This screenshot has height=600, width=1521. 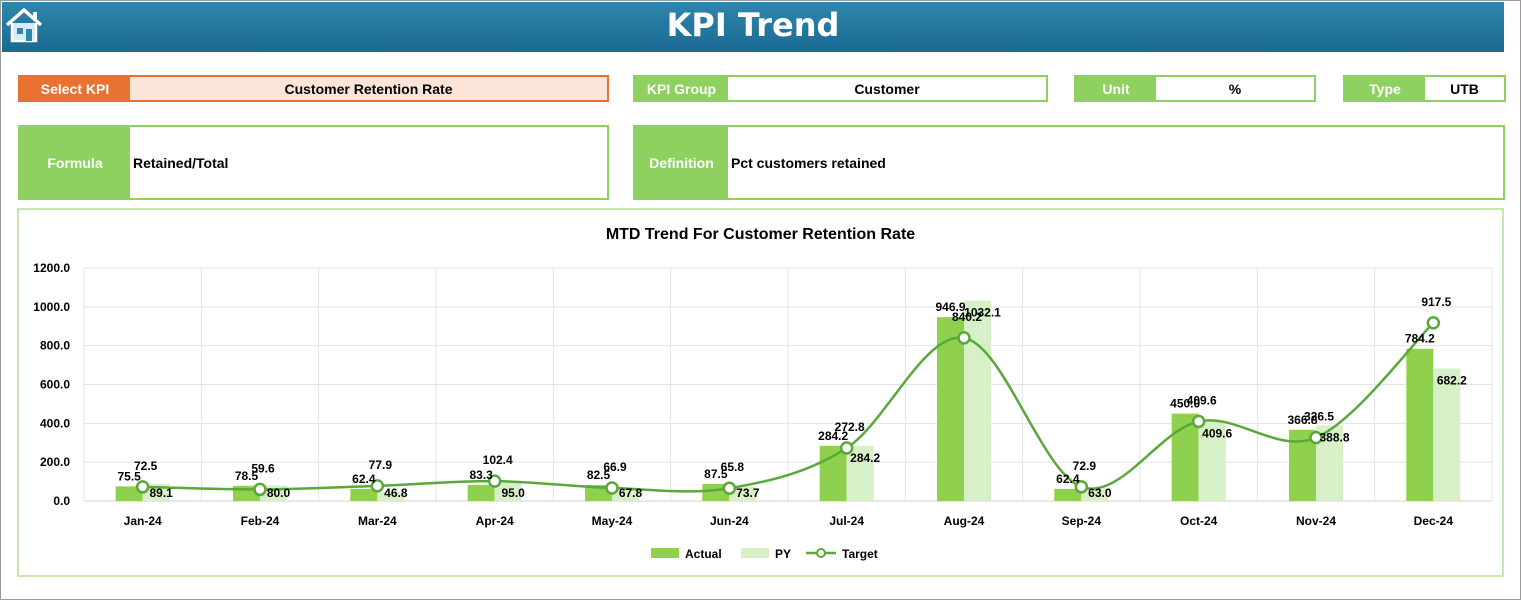 I want to click on py-data-label: 95.0, so click(x=513, y=493).